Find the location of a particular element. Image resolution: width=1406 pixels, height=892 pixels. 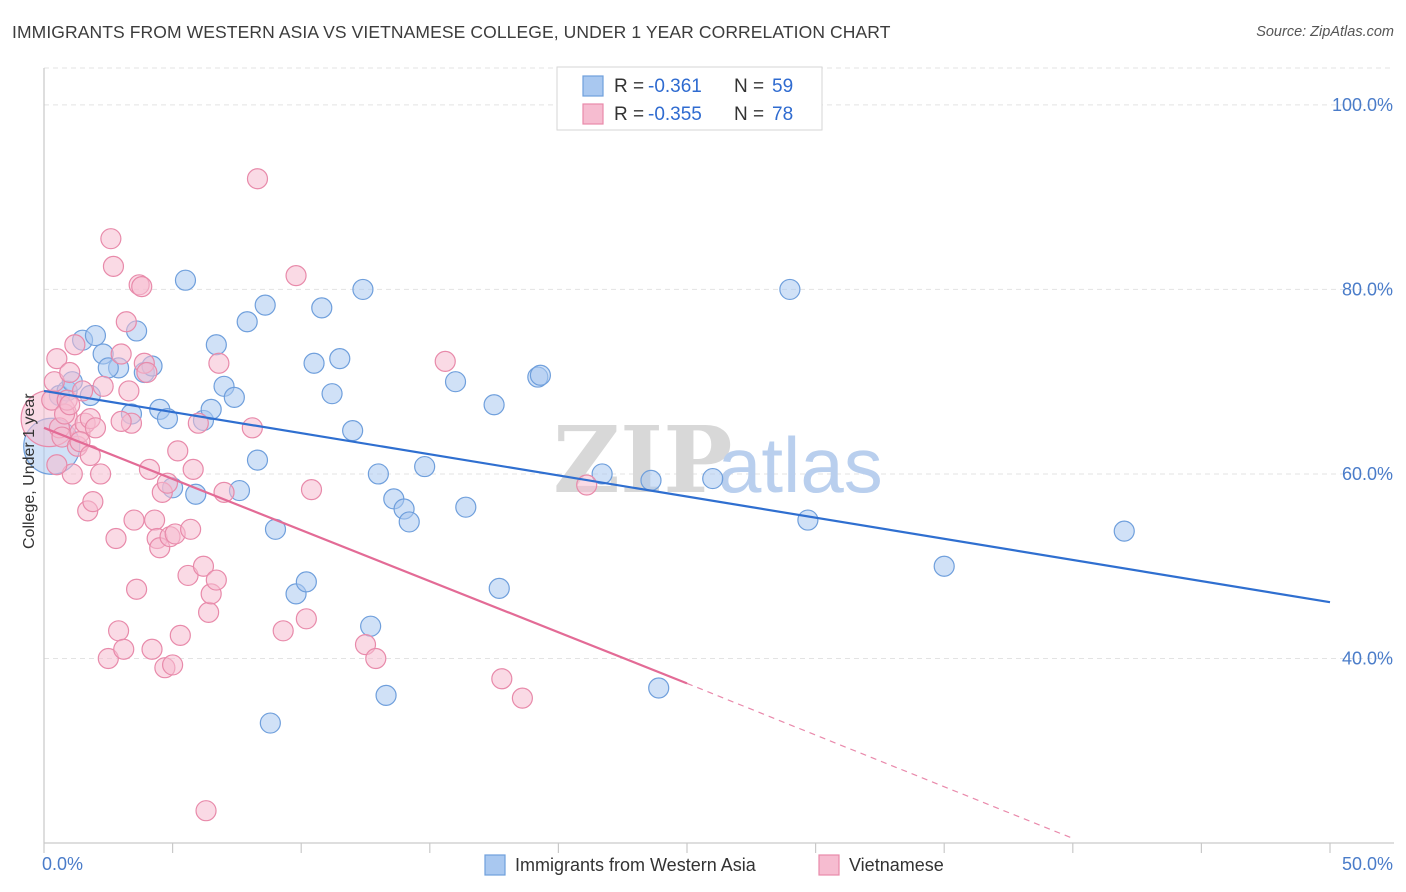

legend-n-label-0: N = is located at coordinates (749, 86).